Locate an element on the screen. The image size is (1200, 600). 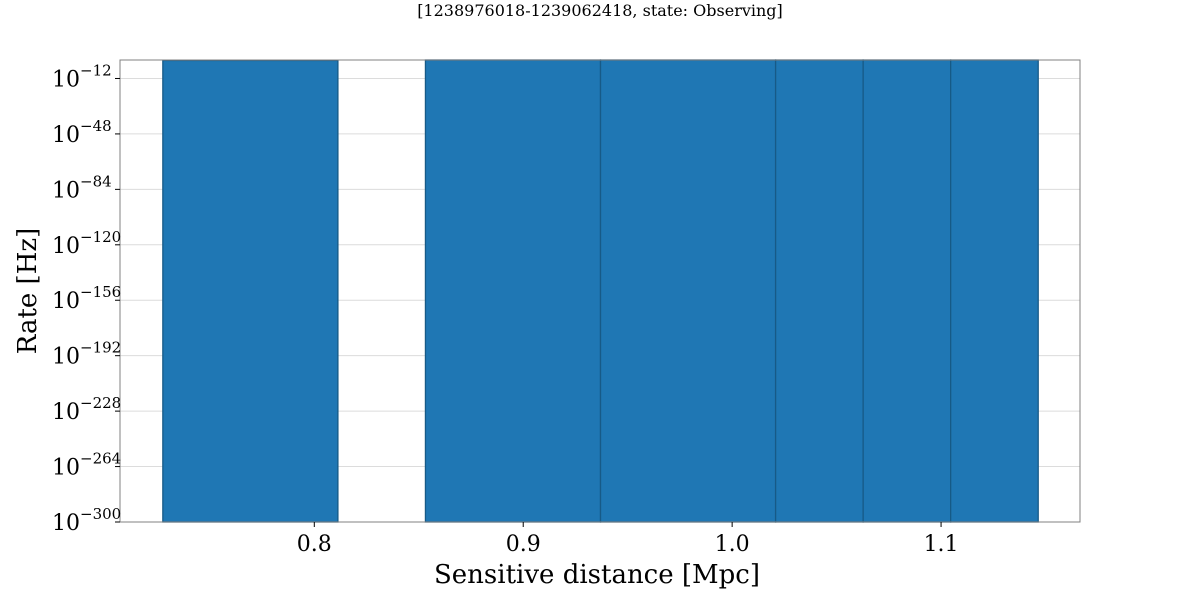
x-tick-label-2: 1.0 is located at coordinates (732, 544).